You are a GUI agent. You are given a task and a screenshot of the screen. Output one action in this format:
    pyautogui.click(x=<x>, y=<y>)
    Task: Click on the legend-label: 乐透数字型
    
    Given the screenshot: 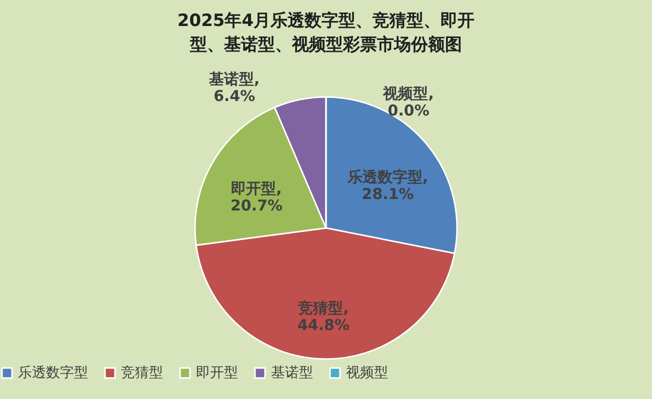 What is the action you would take?
    pyautogui.click(x=53, y=373)
    